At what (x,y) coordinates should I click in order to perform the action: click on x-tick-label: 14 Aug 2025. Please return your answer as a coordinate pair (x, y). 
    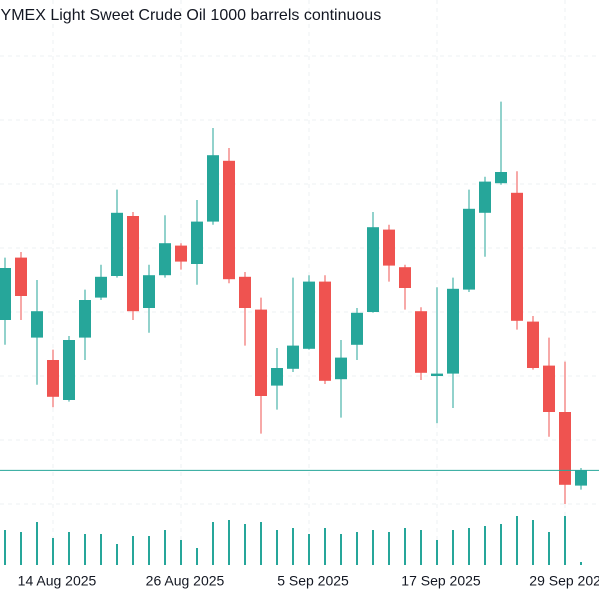
    Looking at the image, I should click on (57, 581).